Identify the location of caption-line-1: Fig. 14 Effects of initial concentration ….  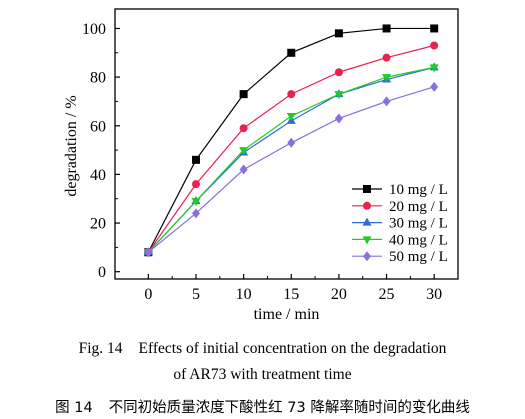
(262, 349).